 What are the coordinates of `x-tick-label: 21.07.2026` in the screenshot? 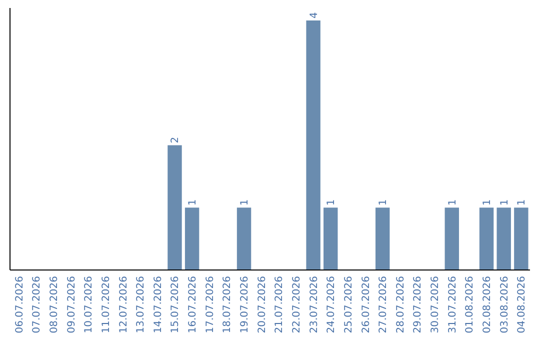 It's located at (280, 305).